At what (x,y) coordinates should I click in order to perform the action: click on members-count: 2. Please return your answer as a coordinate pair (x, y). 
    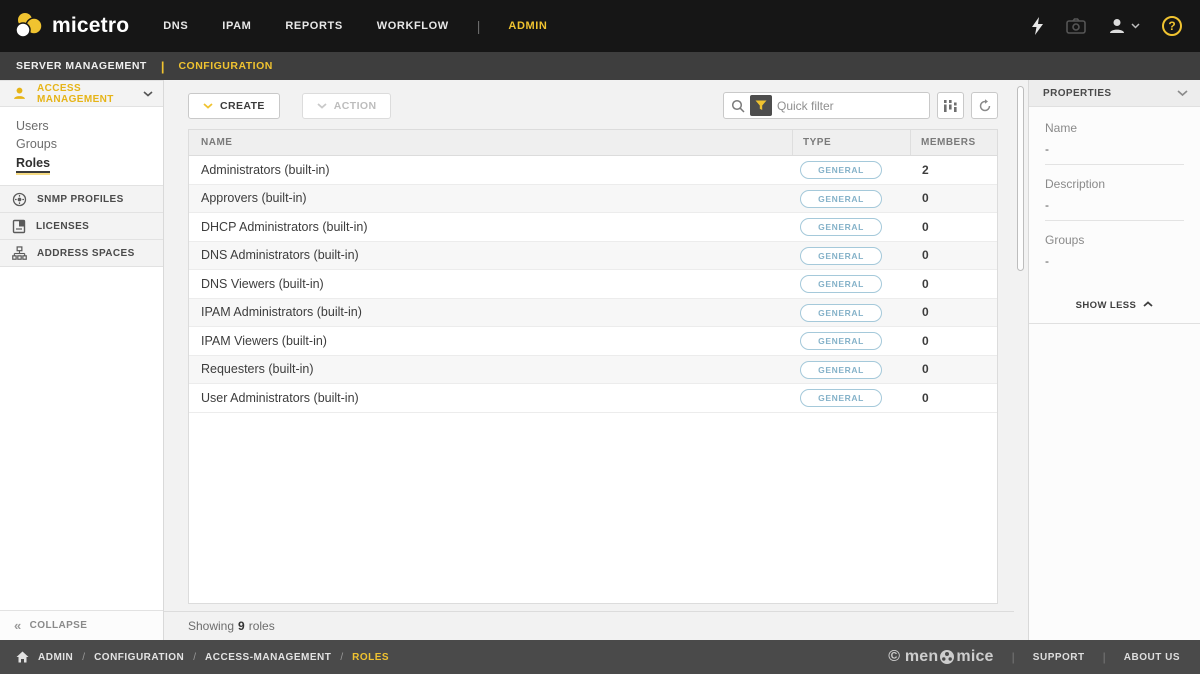
    Looking at the image, I should click on (925, 169).